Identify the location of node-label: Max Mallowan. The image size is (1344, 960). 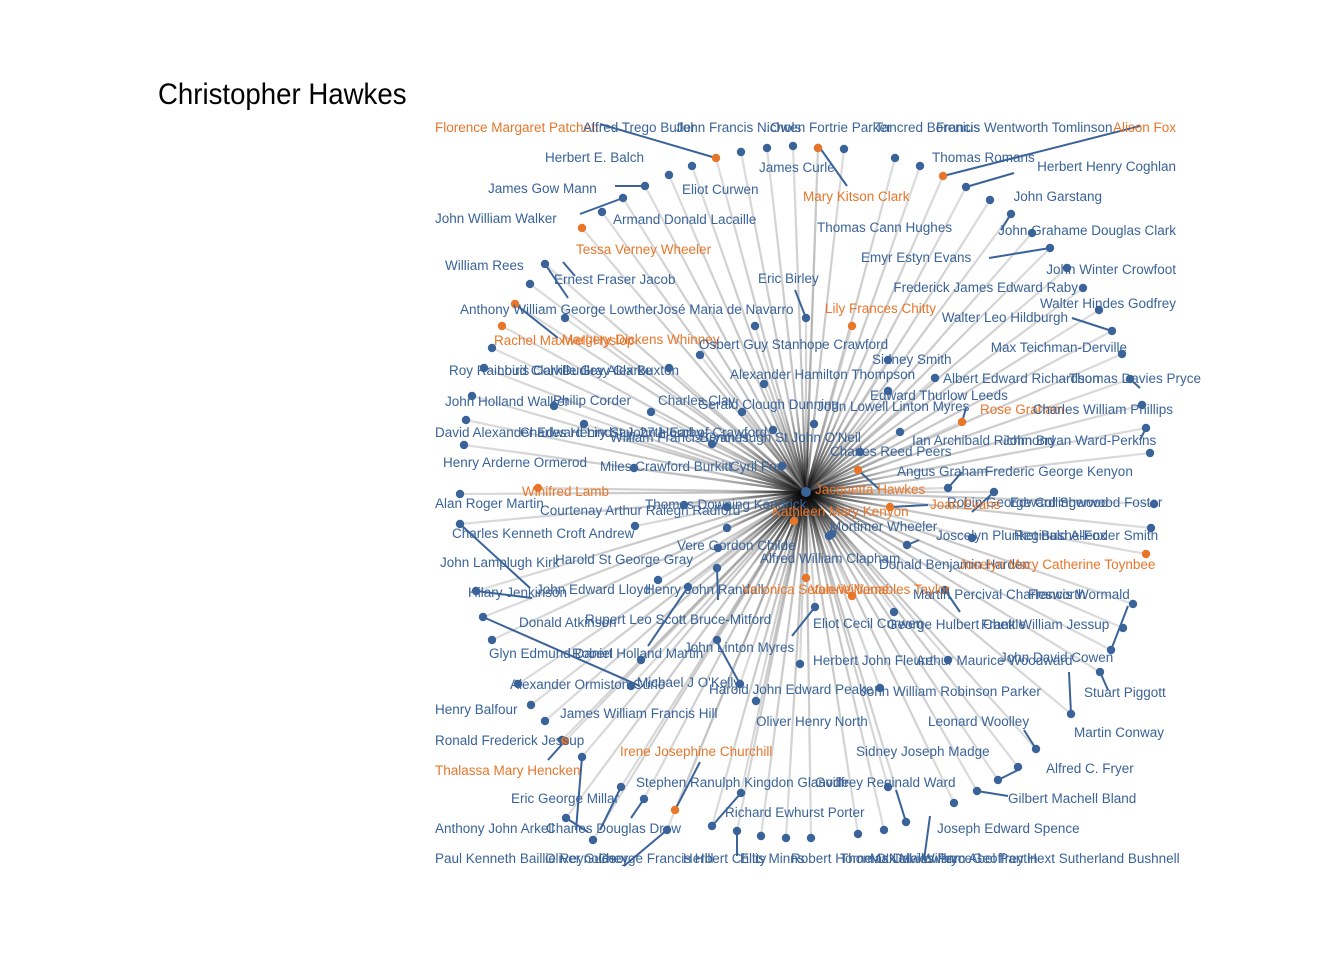
(913, 858).